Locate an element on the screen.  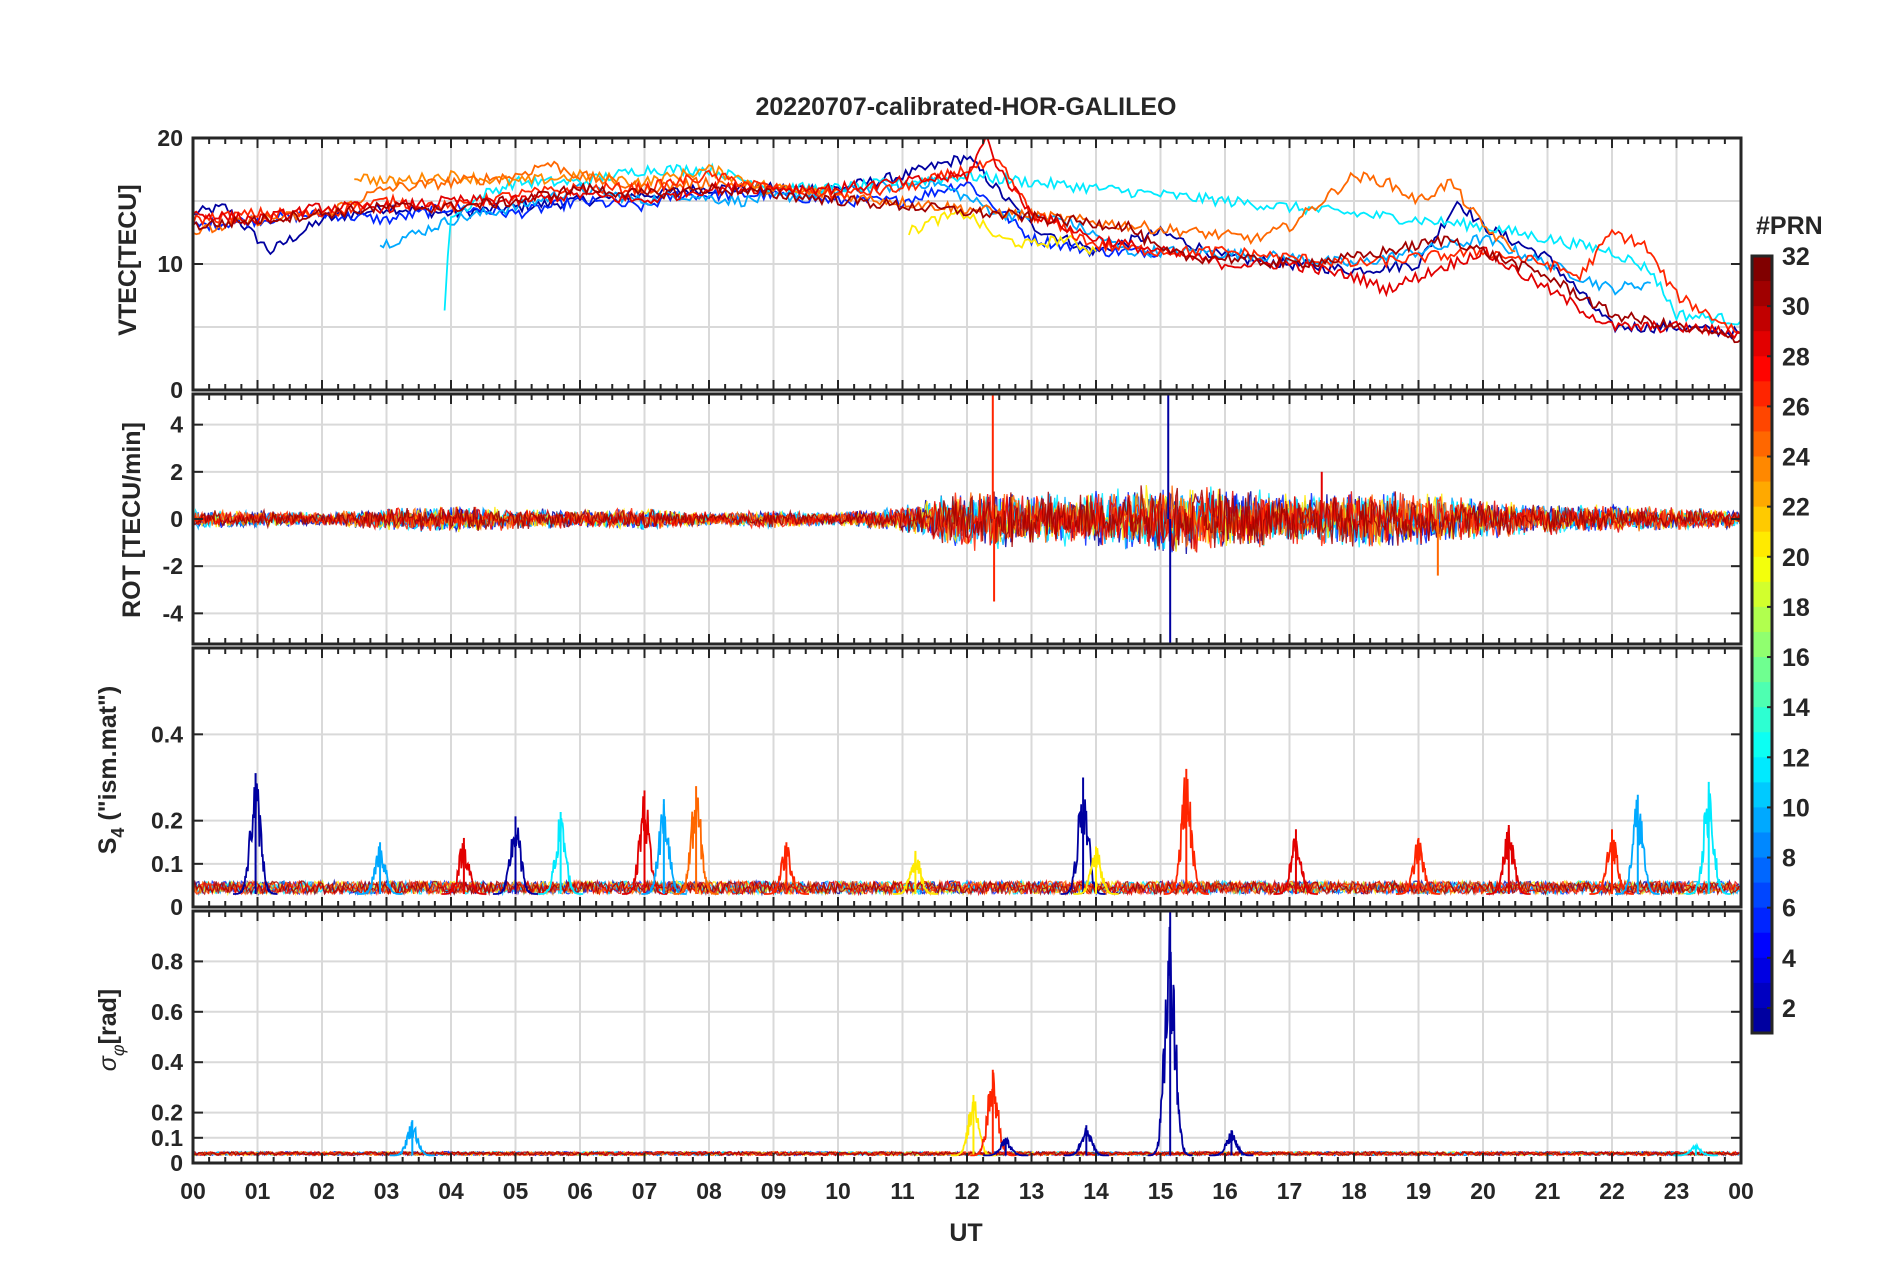
colorbar-tick-label: 10 is located at coordinates (1796, 808).